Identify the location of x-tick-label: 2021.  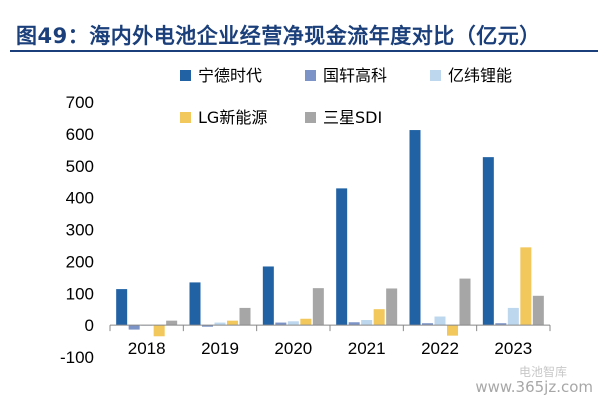
(367, 348).